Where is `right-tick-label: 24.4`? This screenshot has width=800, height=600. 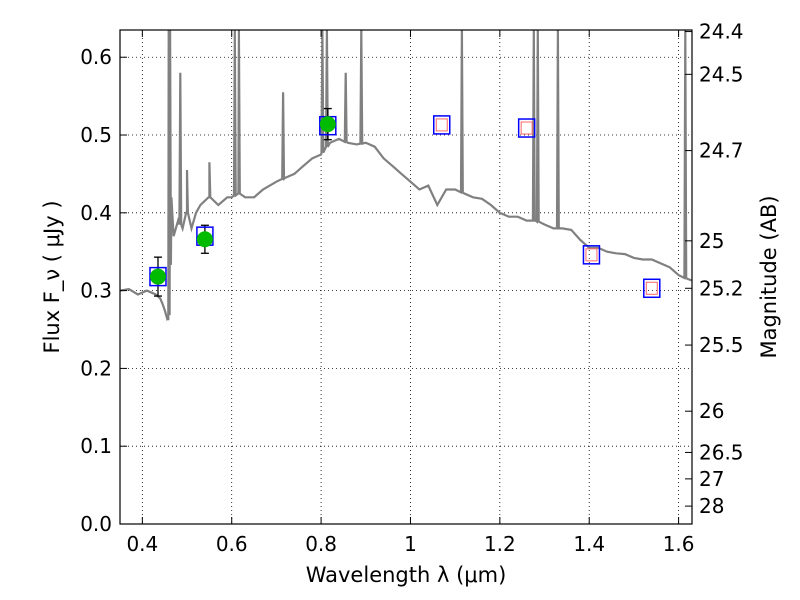
right-tick-label: 24.4 is located at coordinates (721, 32).